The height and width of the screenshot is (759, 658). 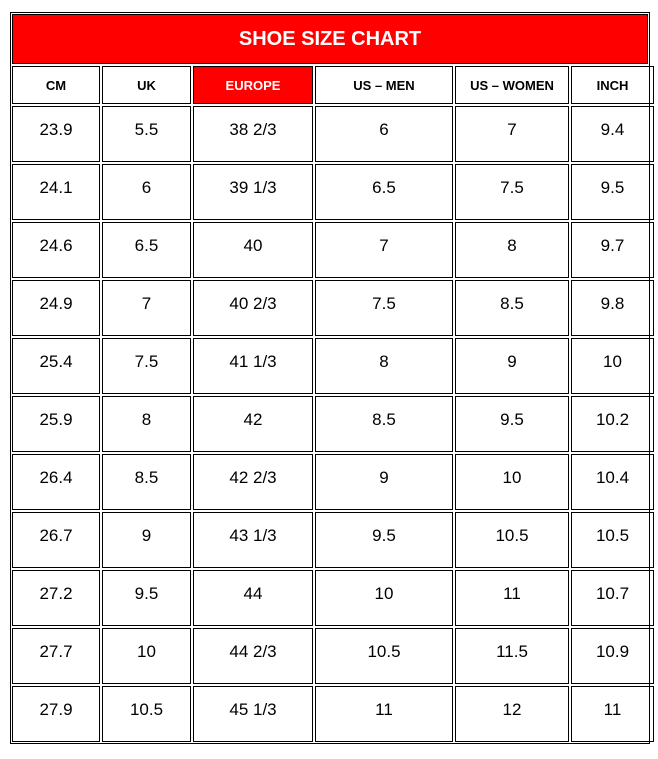 I want to click on table-row: 24.9 7 40 2/3 7.5 8.5 9.8, so click(x=333, y=308).